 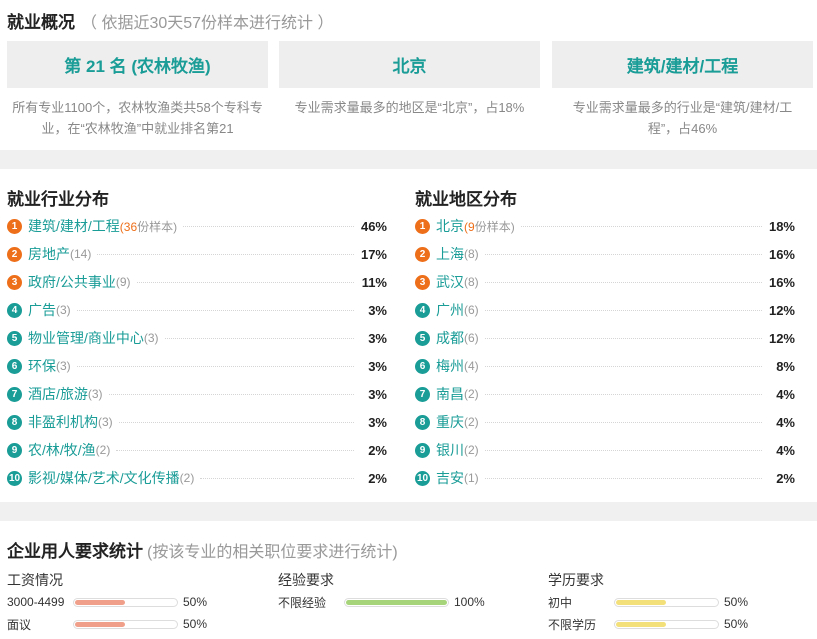 What do you see at coordinates (471, 478) in the screenshot?
I see `sample-count: (1)` at bounding box center [471, 478].